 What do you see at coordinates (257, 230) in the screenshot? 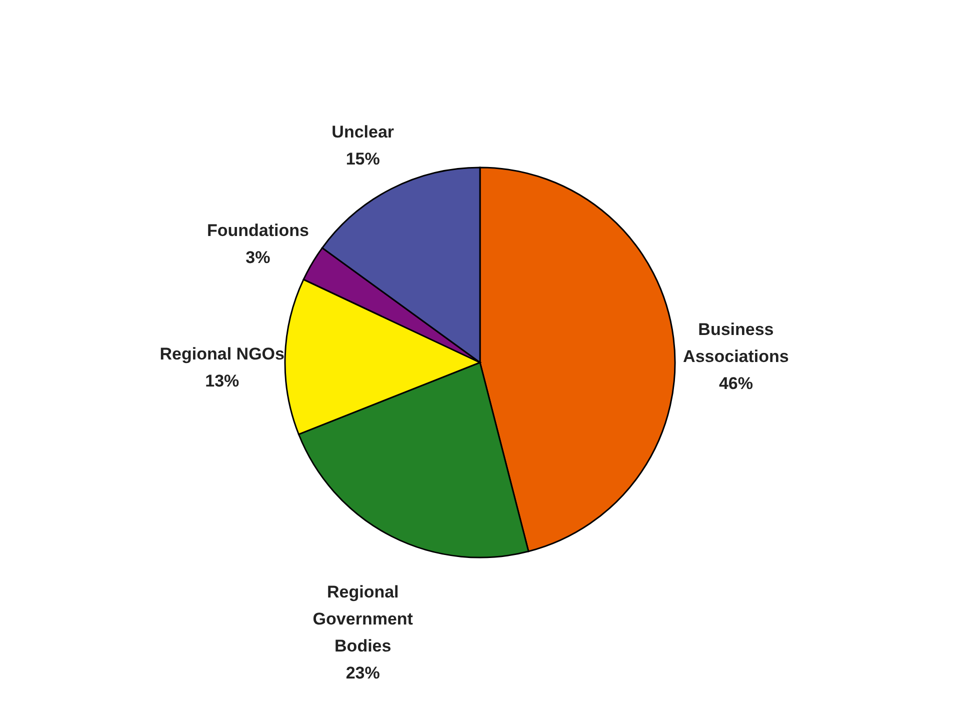
I see `slice-label: Foundations` at bounding box center [257, 230].